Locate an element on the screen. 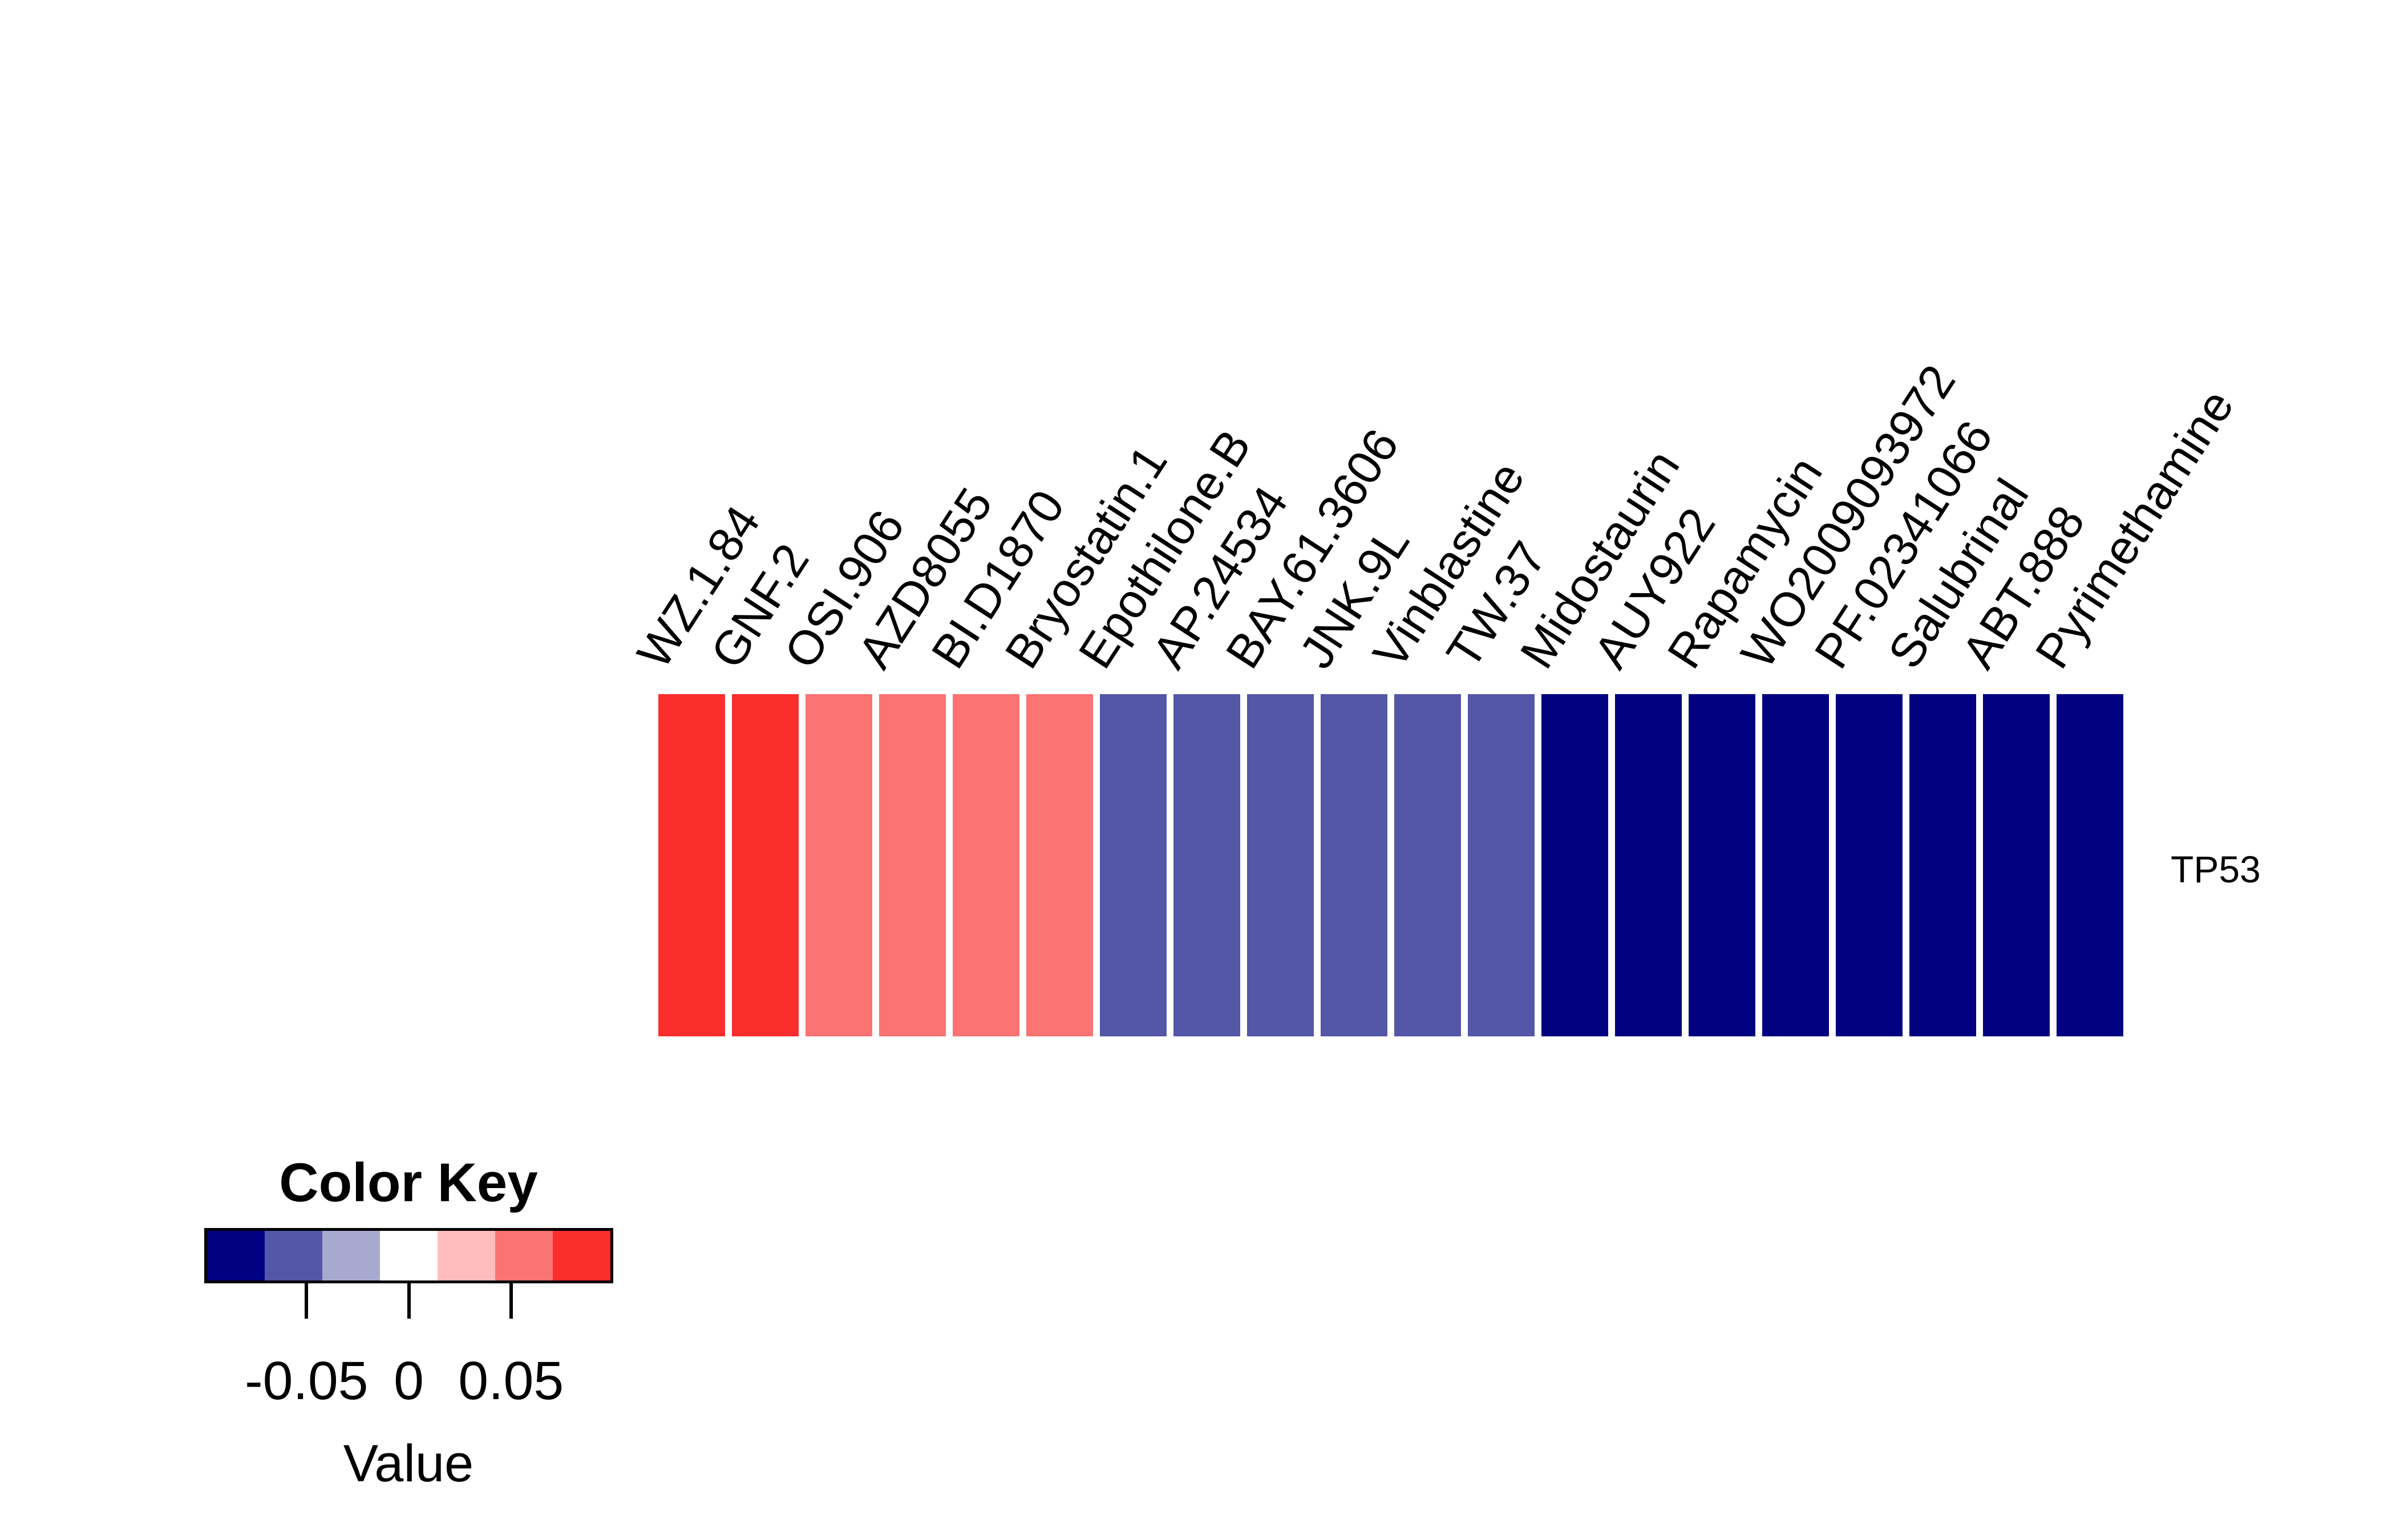  color-key-axis-label: Value is located at coordinates (408, 1463).